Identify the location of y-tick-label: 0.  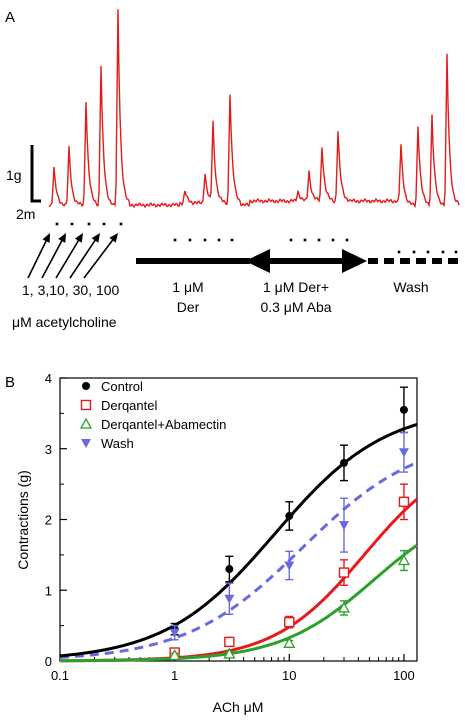
(48, 661).